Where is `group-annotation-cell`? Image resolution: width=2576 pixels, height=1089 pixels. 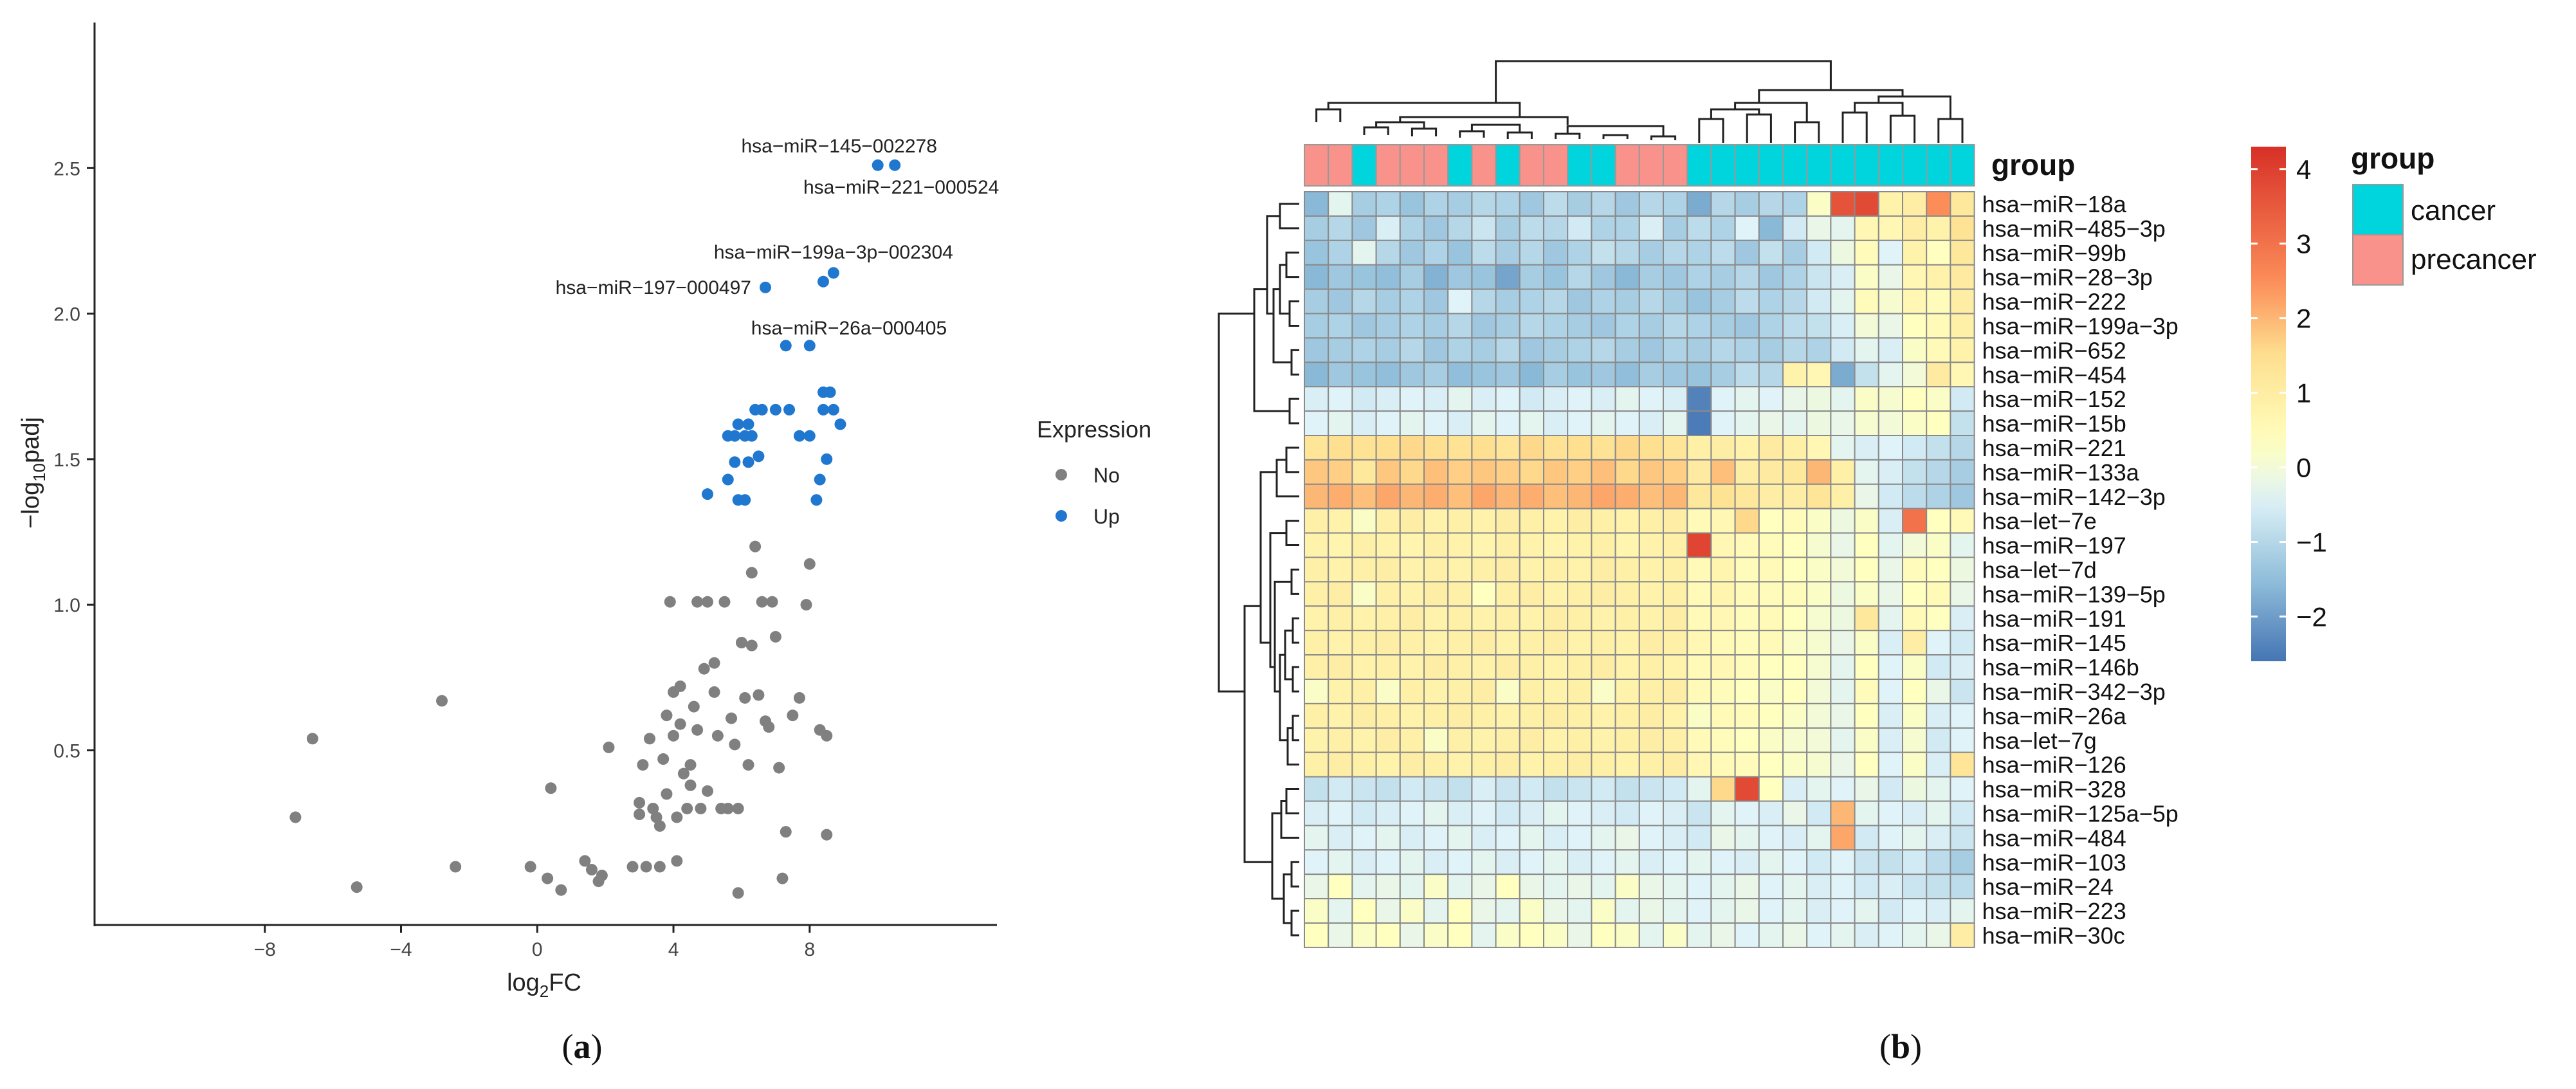
group-annotation-cell is located at coordinates (1843, 165).